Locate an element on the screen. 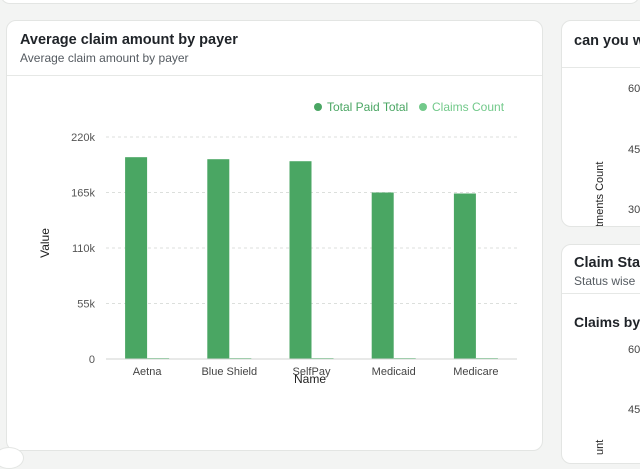  y-tick-label: 220k is located at coordinates (83, 138).